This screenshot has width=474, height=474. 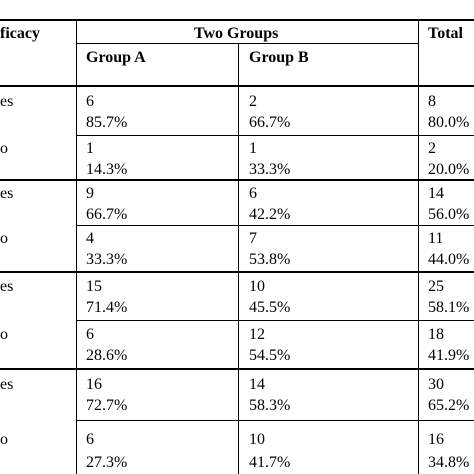 I want to click on cell-pct: 41.9%, so click(x=449, y=355).